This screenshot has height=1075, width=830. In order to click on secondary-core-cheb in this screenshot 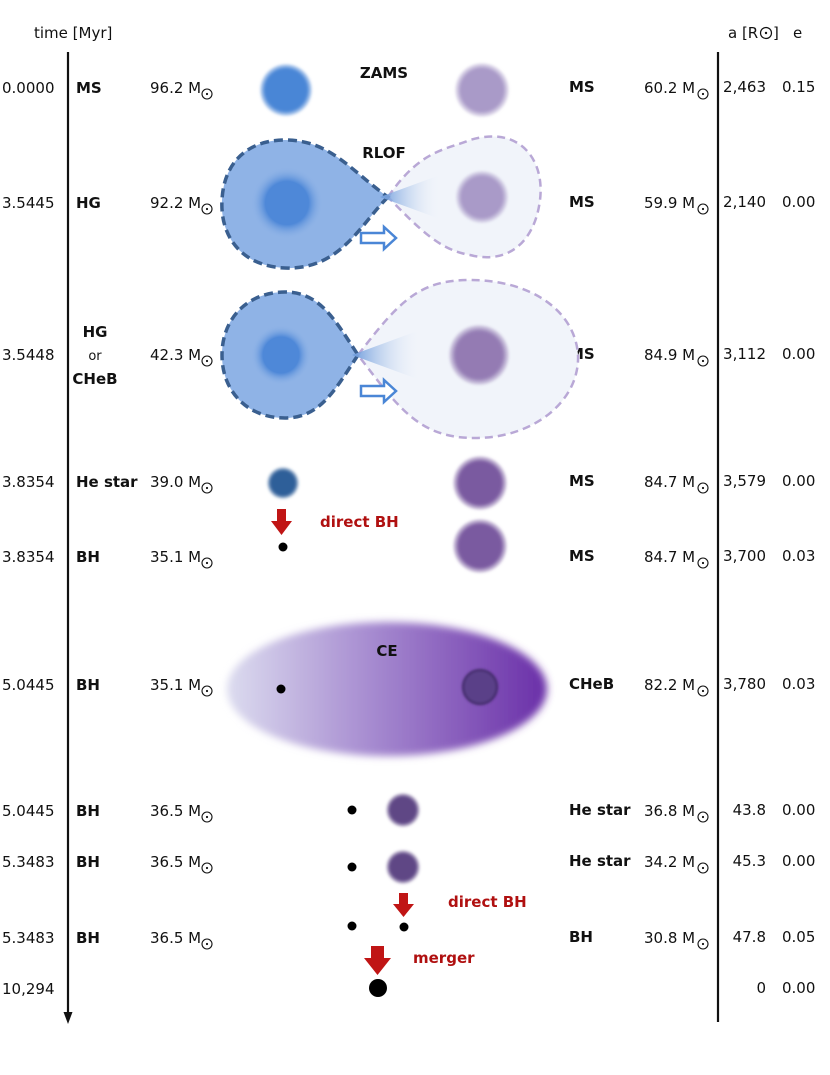, I will do `click(480, 687)`.